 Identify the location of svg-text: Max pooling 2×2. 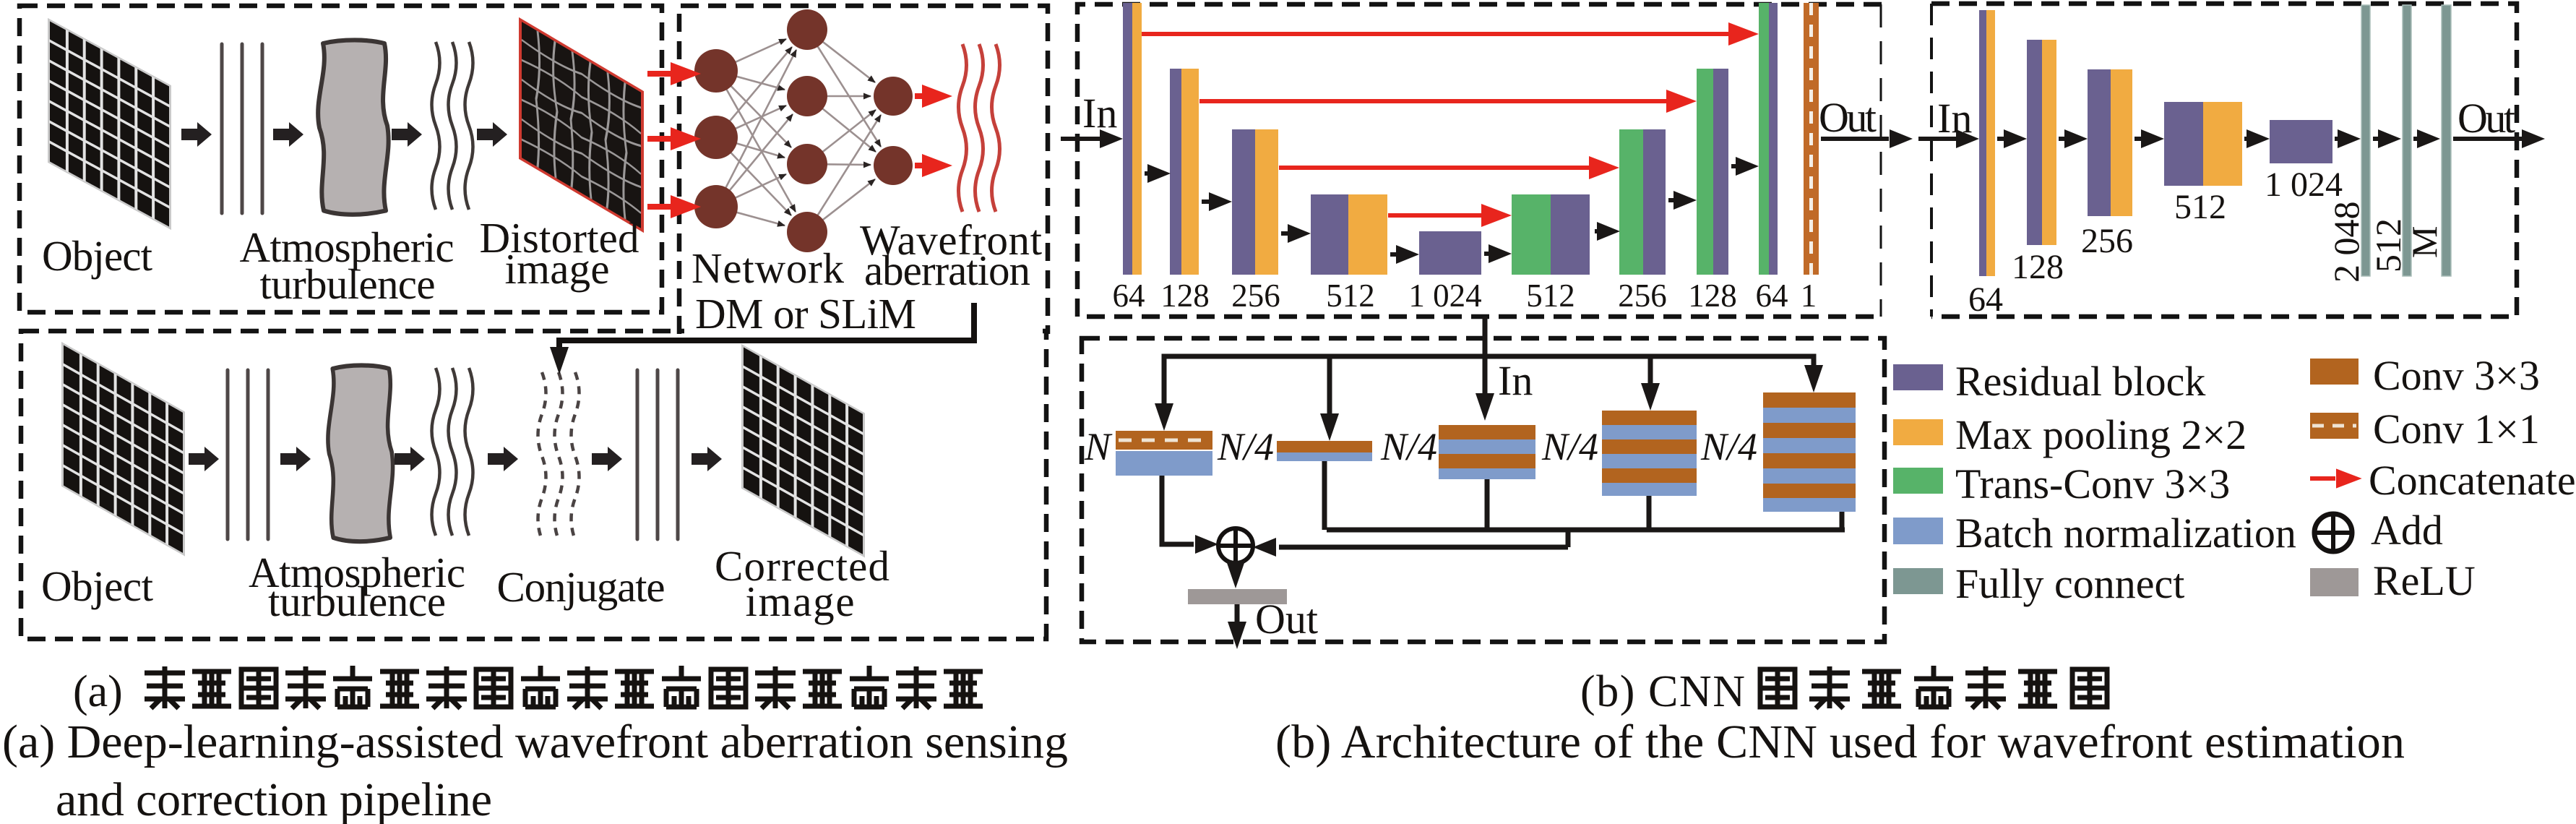
(2101, 435).